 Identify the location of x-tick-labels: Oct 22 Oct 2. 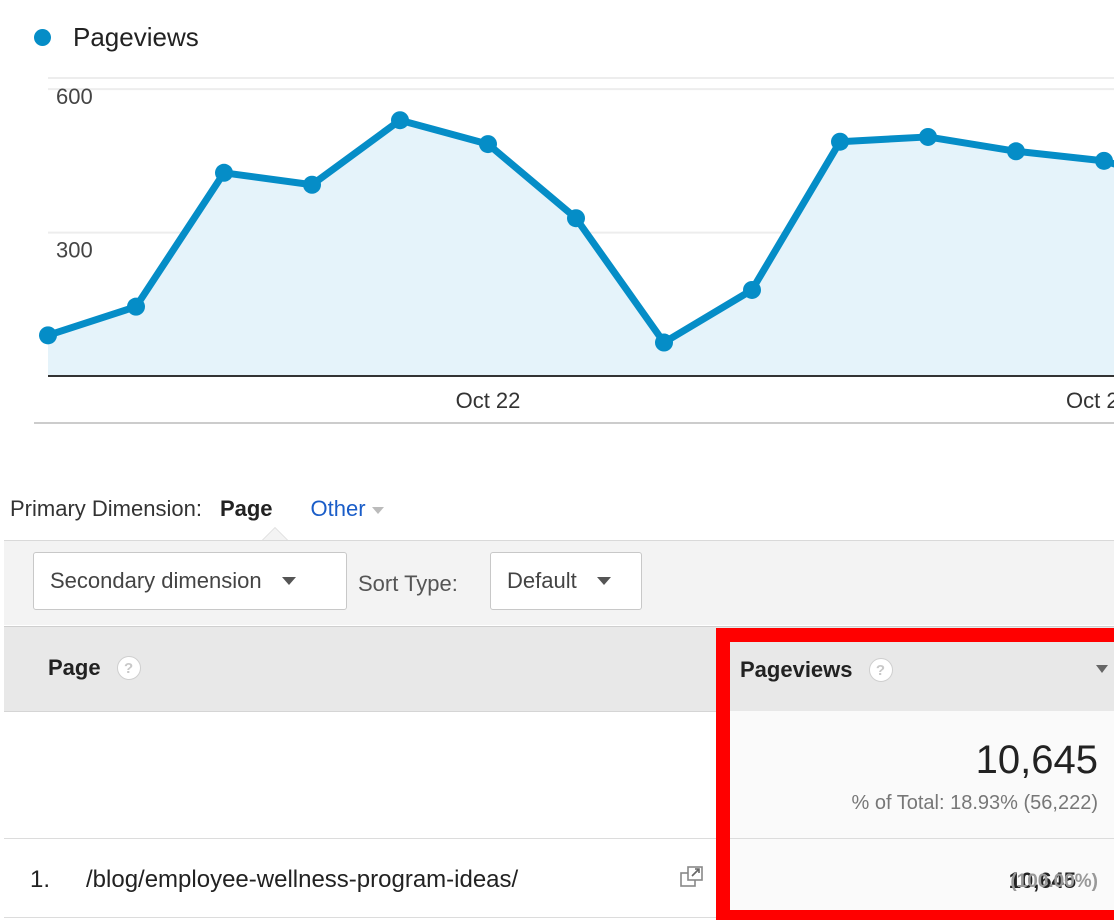
(785, 400).